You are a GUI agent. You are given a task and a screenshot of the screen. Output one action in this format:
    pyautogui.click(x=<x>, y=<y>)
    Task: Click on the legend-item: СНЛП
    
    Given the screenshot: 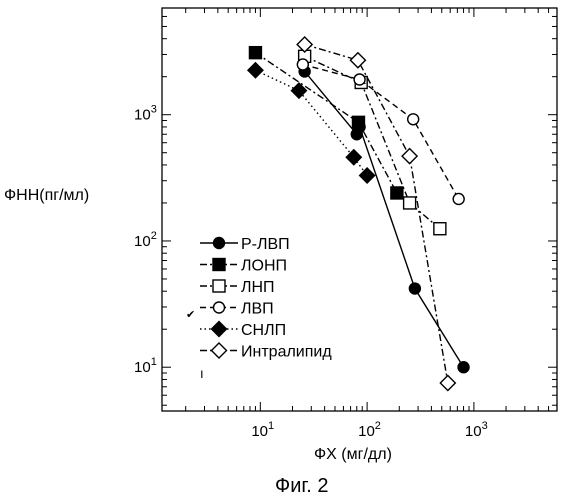 What is the action you would take?
    pyautogui.click(x=243, y=331)
    